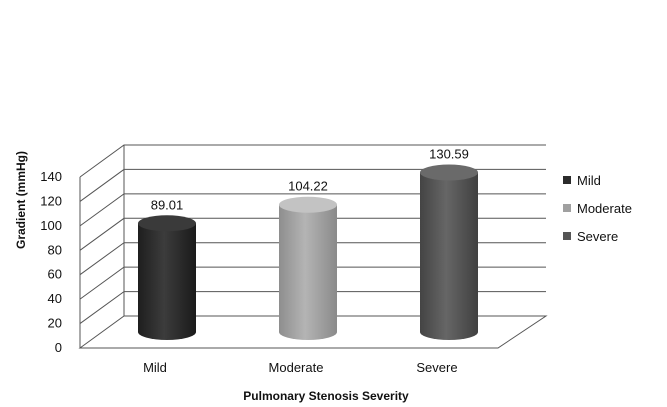 The height and width of the screenshot is (407, 667). What do you see at coordinates (589, 180) in the screenshot?
I see `legend-label: Mild` at bounding box center [589, 180].